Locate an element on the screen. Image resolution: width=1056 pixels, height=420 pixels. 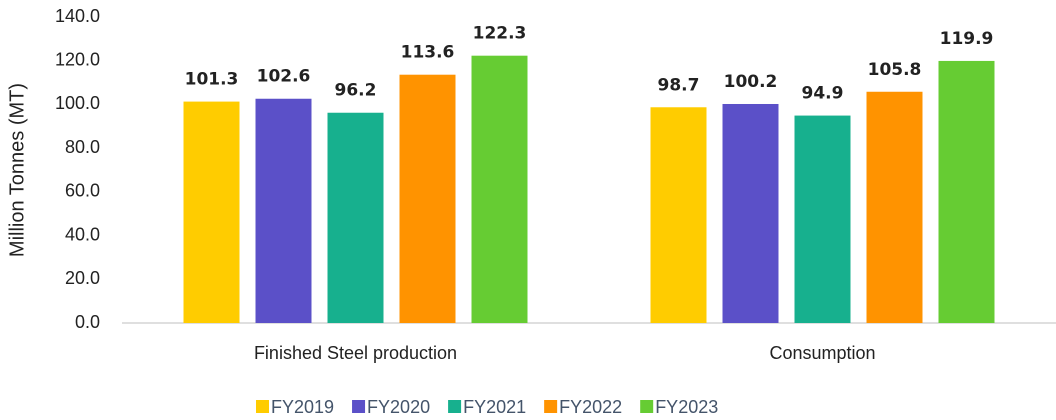
value-label: 94.9 is located at coordinates (823, 94).